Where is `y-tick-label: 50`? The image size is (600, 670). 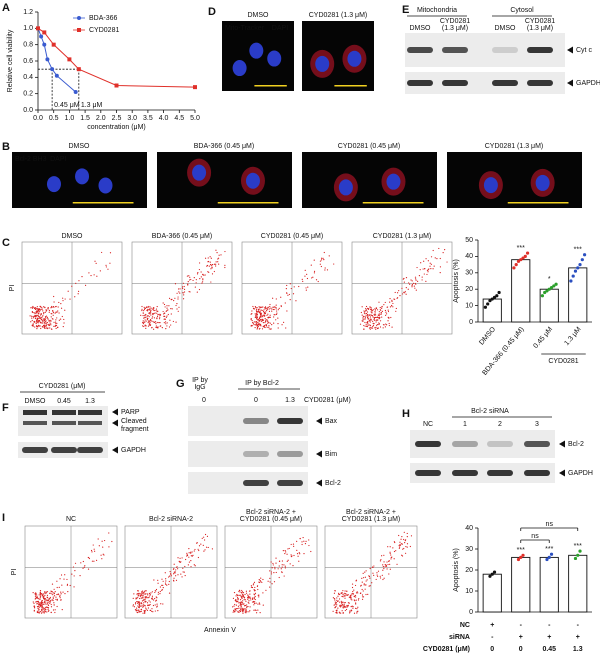
y-tick-label: 50 is located at coordinates (469, 240).